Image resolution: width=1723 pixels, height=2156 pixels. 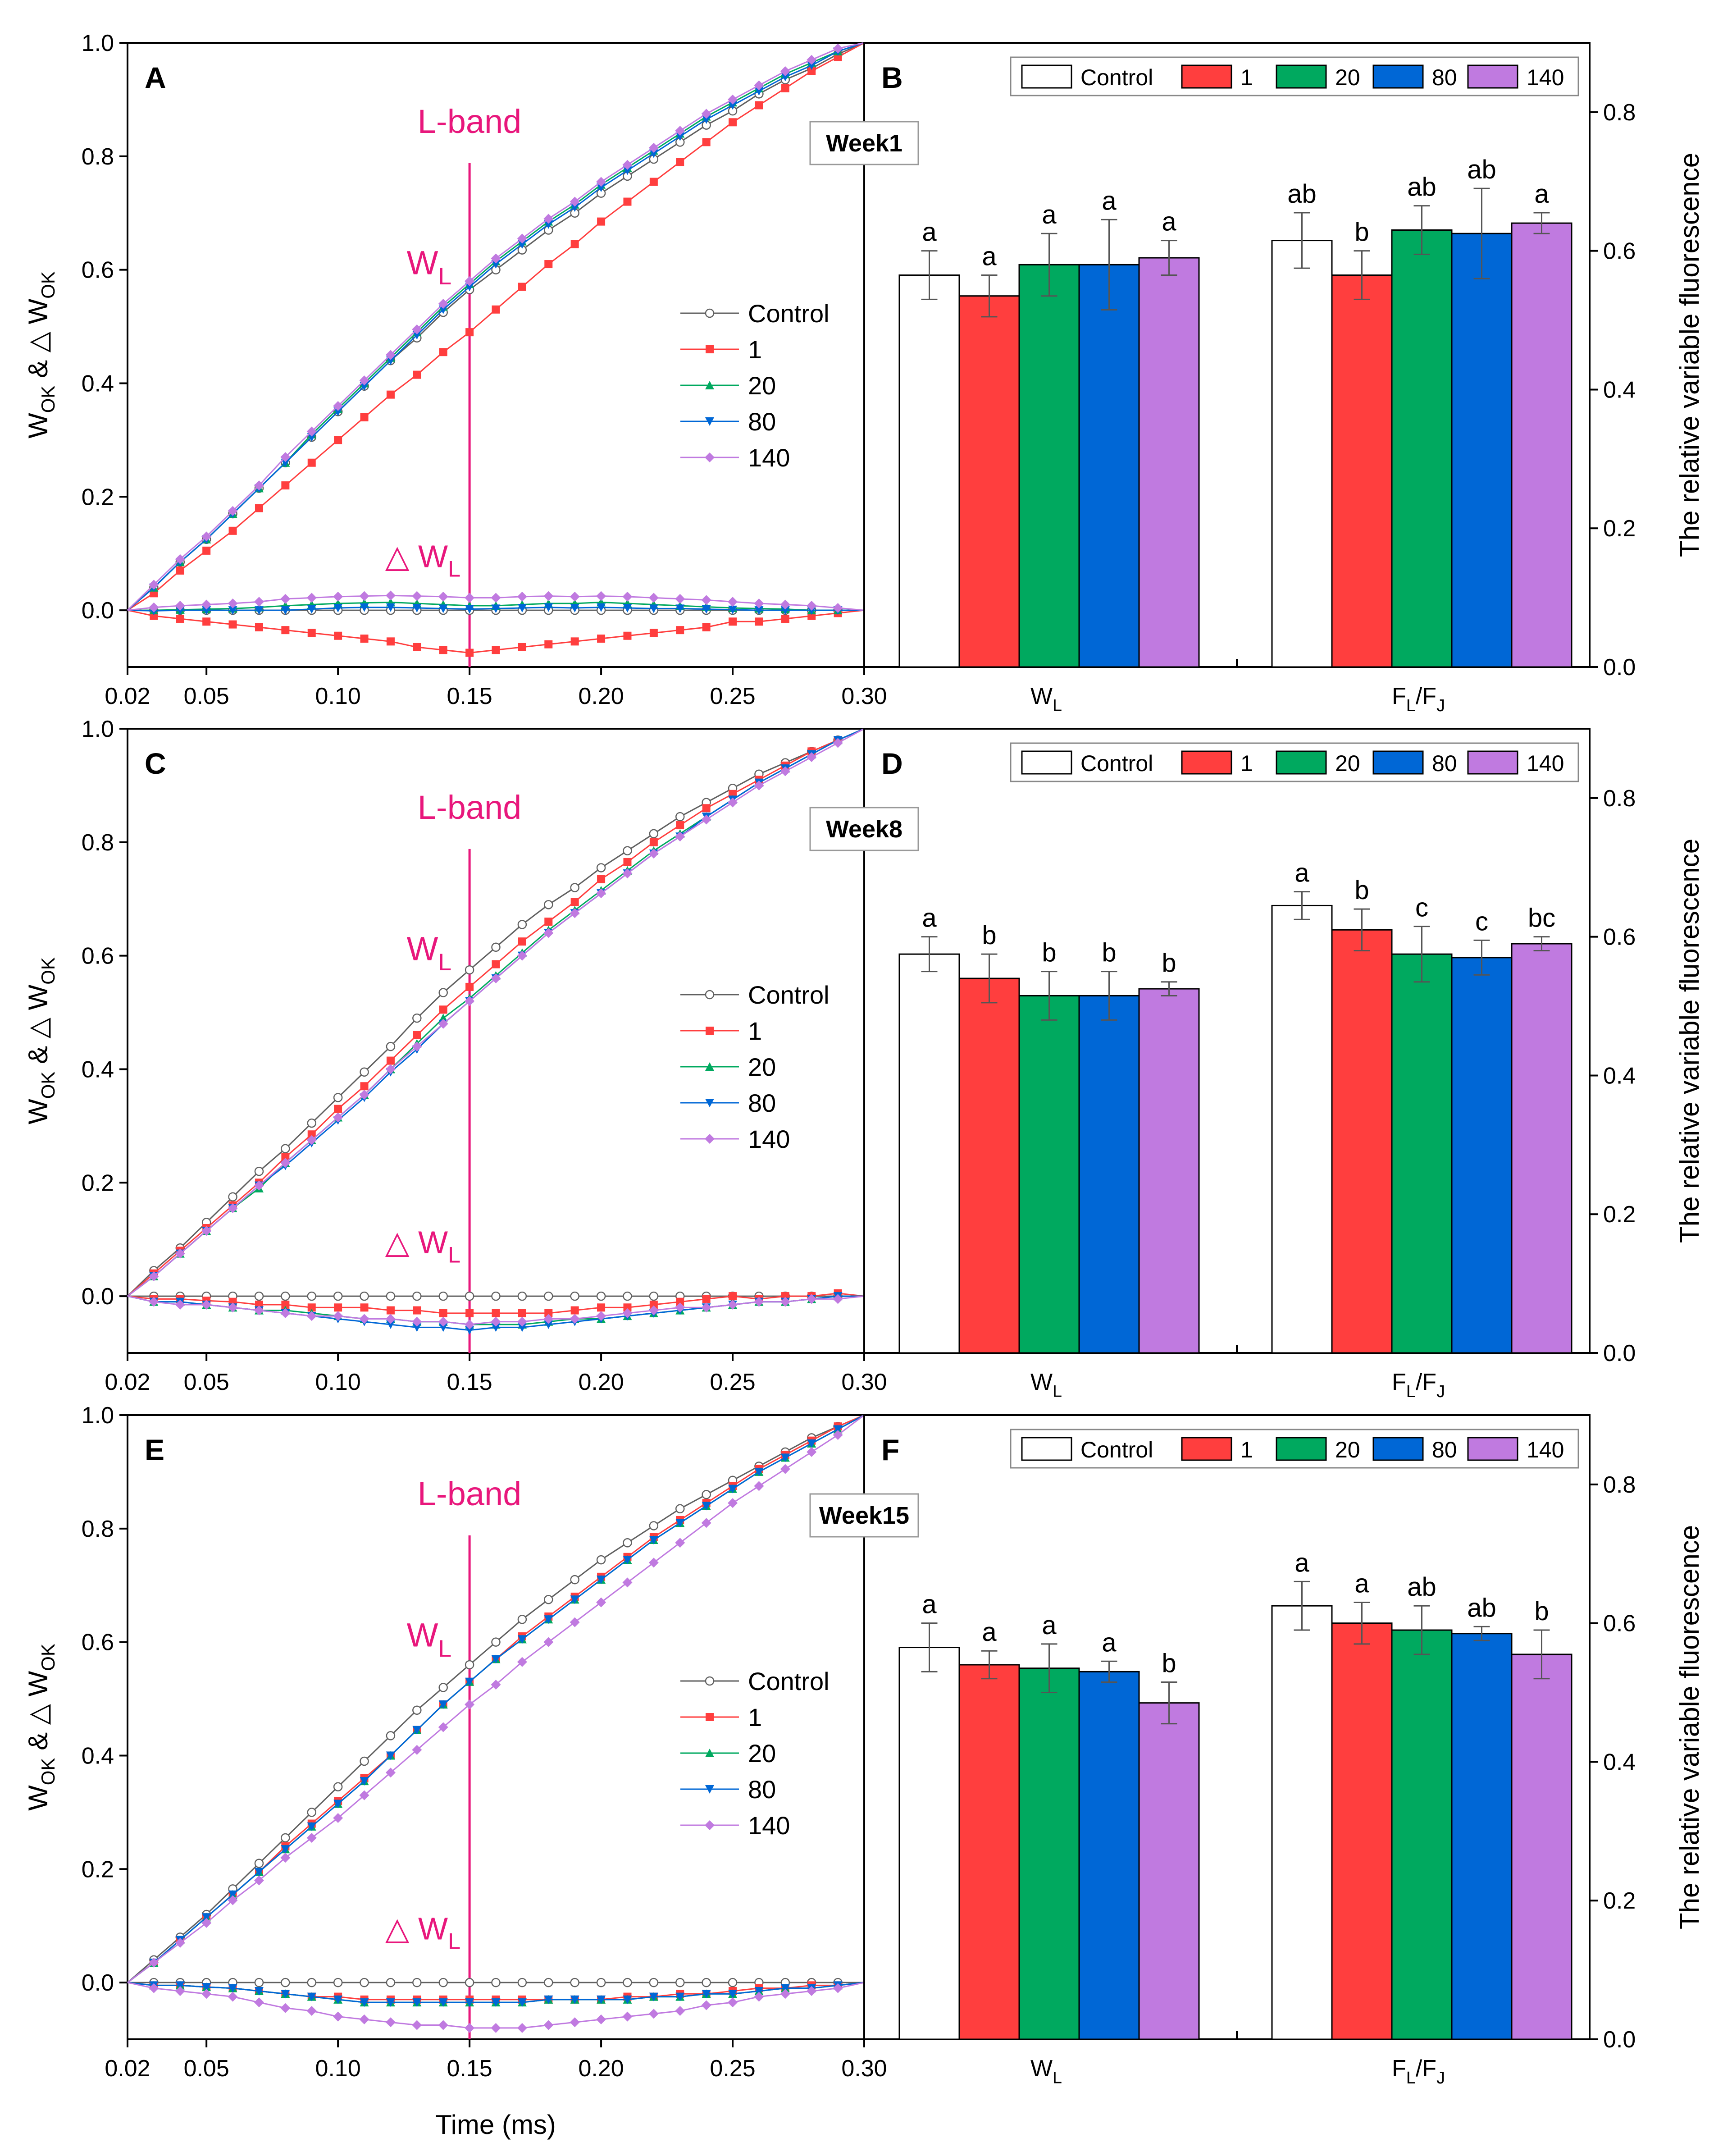 What do you see at coordinates (1411, 1391) in the screenshot?
I see `cat2-sub: L` at bounding box center [1411, 1391].